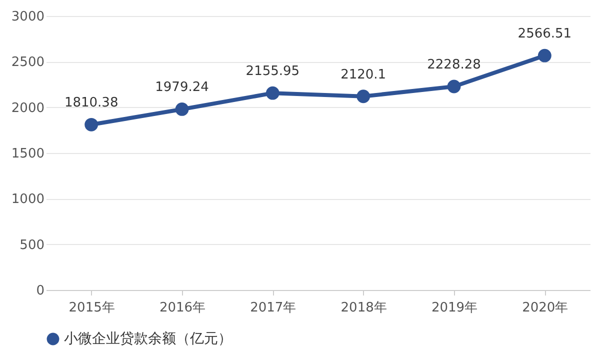 This screenshot has height=358, width=600. What do you see at coordinates (273, 308) in the screenshot?
I see `x-tick-label: 2017年` at bounding box center [273, 308].